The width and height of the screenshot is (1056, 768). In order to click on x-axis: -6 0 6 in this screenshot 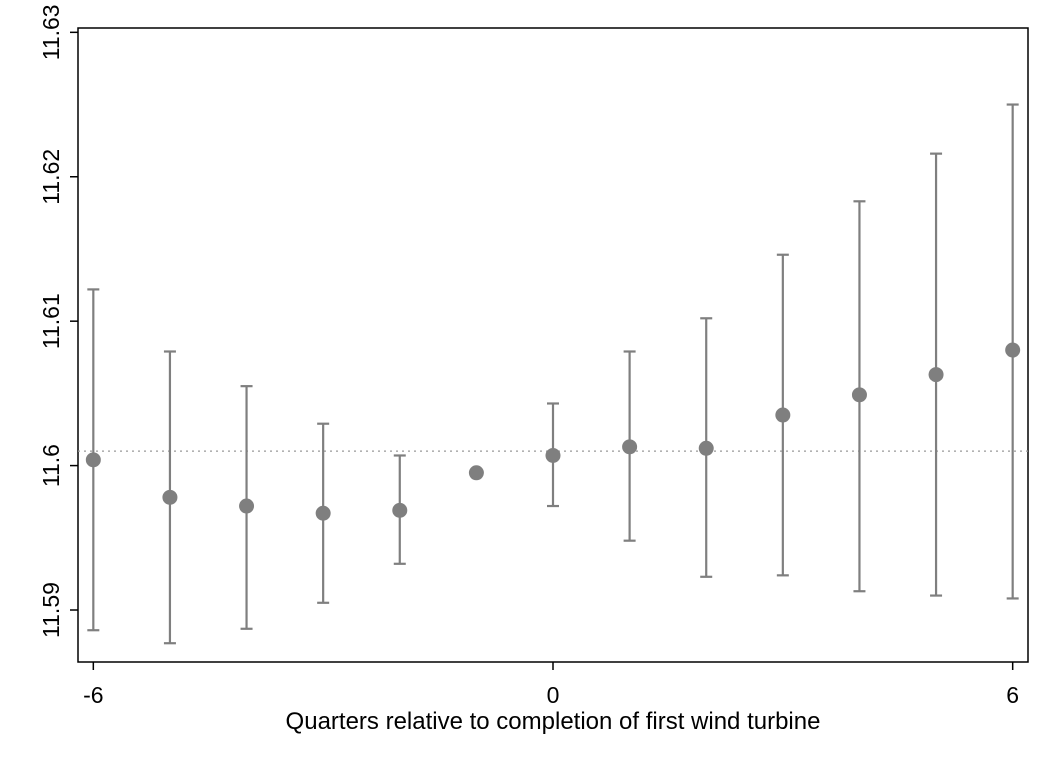, I will do `click(551, 685)`.